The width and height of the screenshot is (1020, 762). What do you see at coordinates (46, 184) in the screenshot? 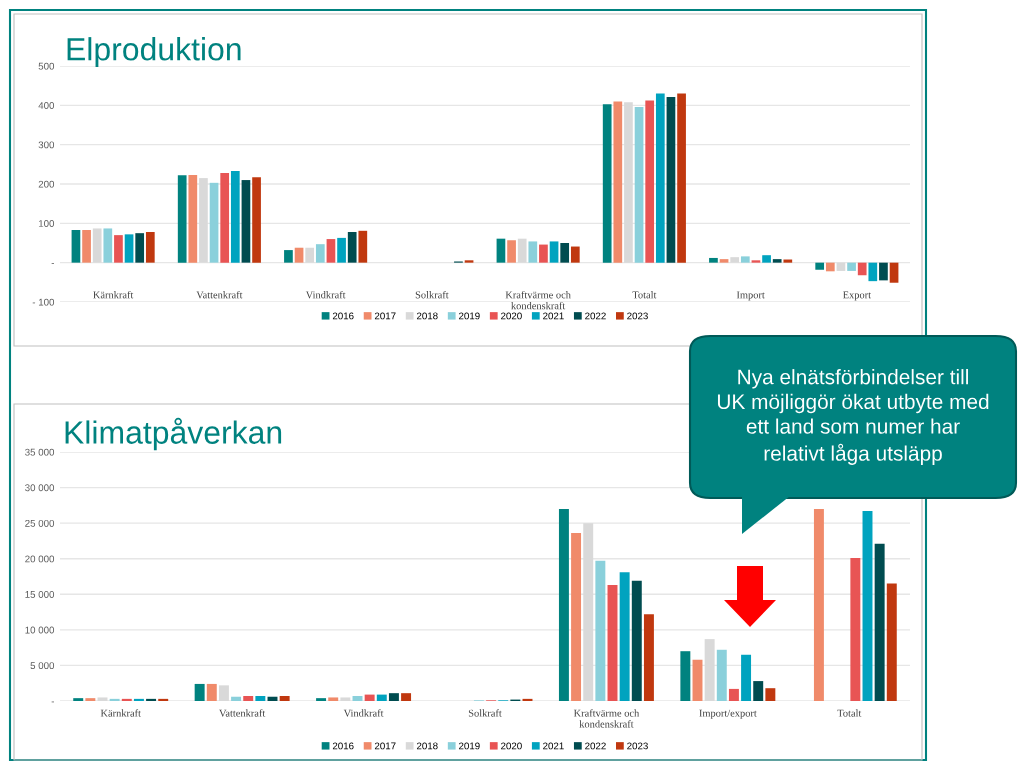
I see `y-tick-label: 200` at bounding box center [46, 184].